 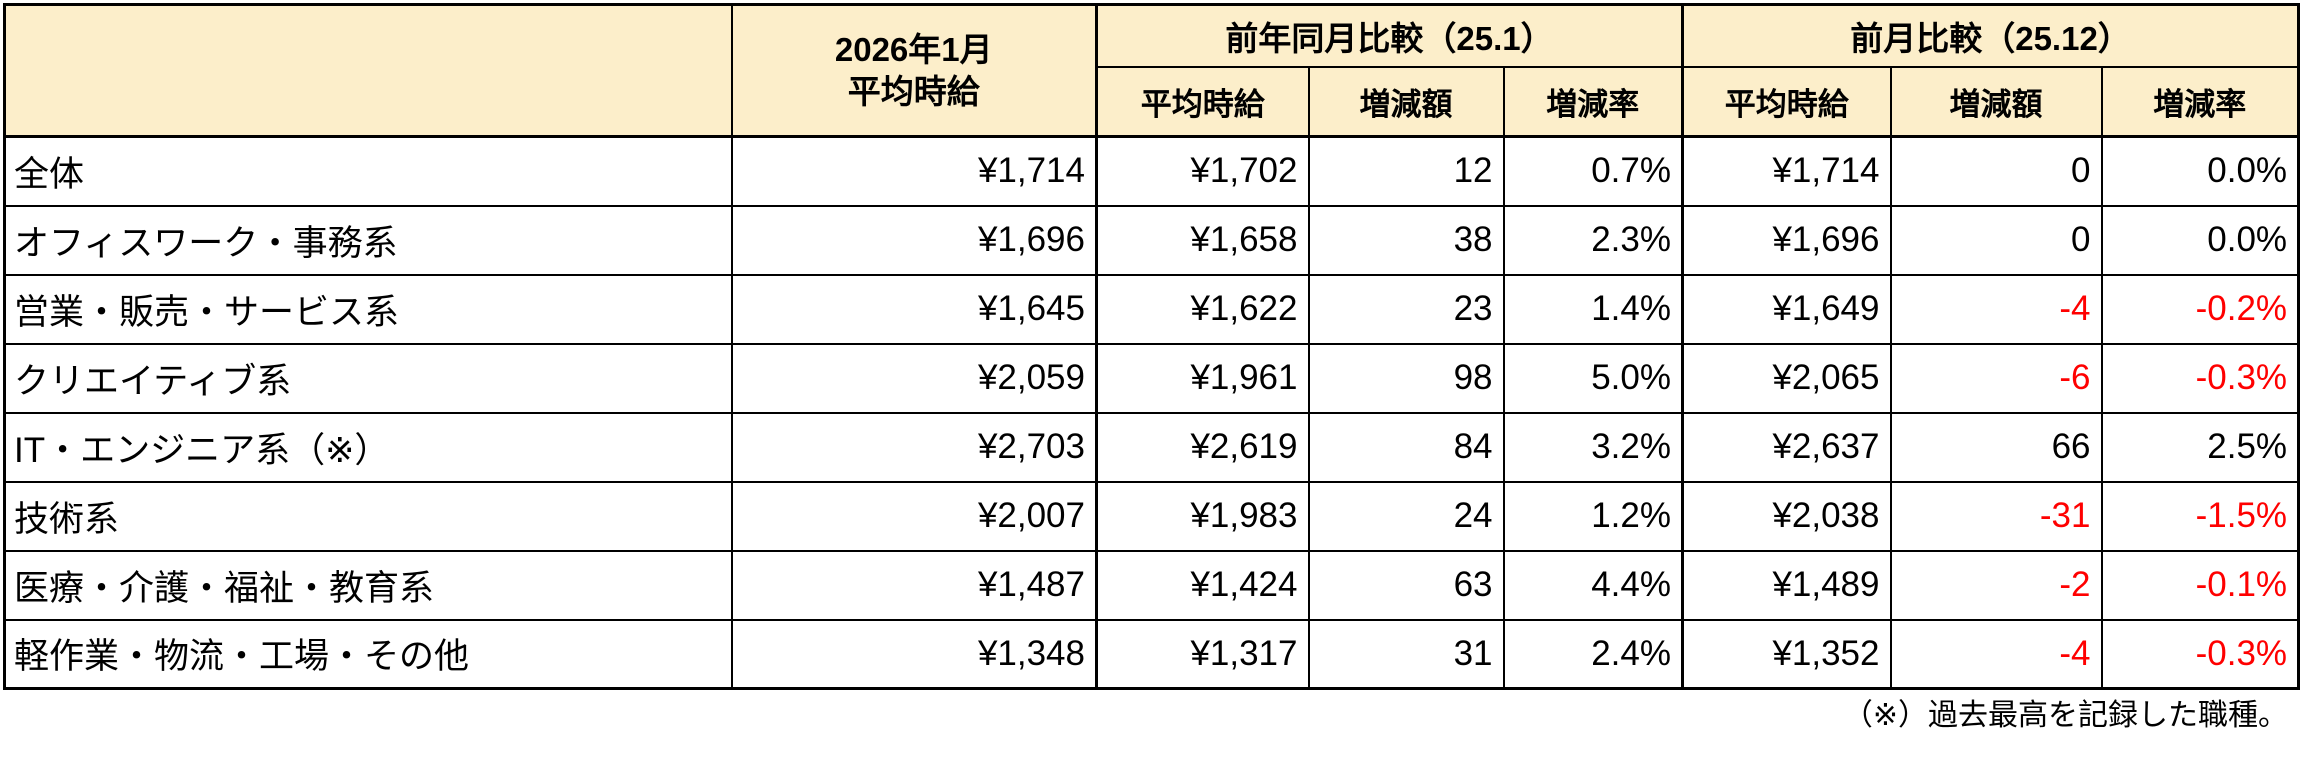 What do you see at coordinates (368, 171) in the screenshot?
I see `row-label: 全体` at bounding box center [368, 171].